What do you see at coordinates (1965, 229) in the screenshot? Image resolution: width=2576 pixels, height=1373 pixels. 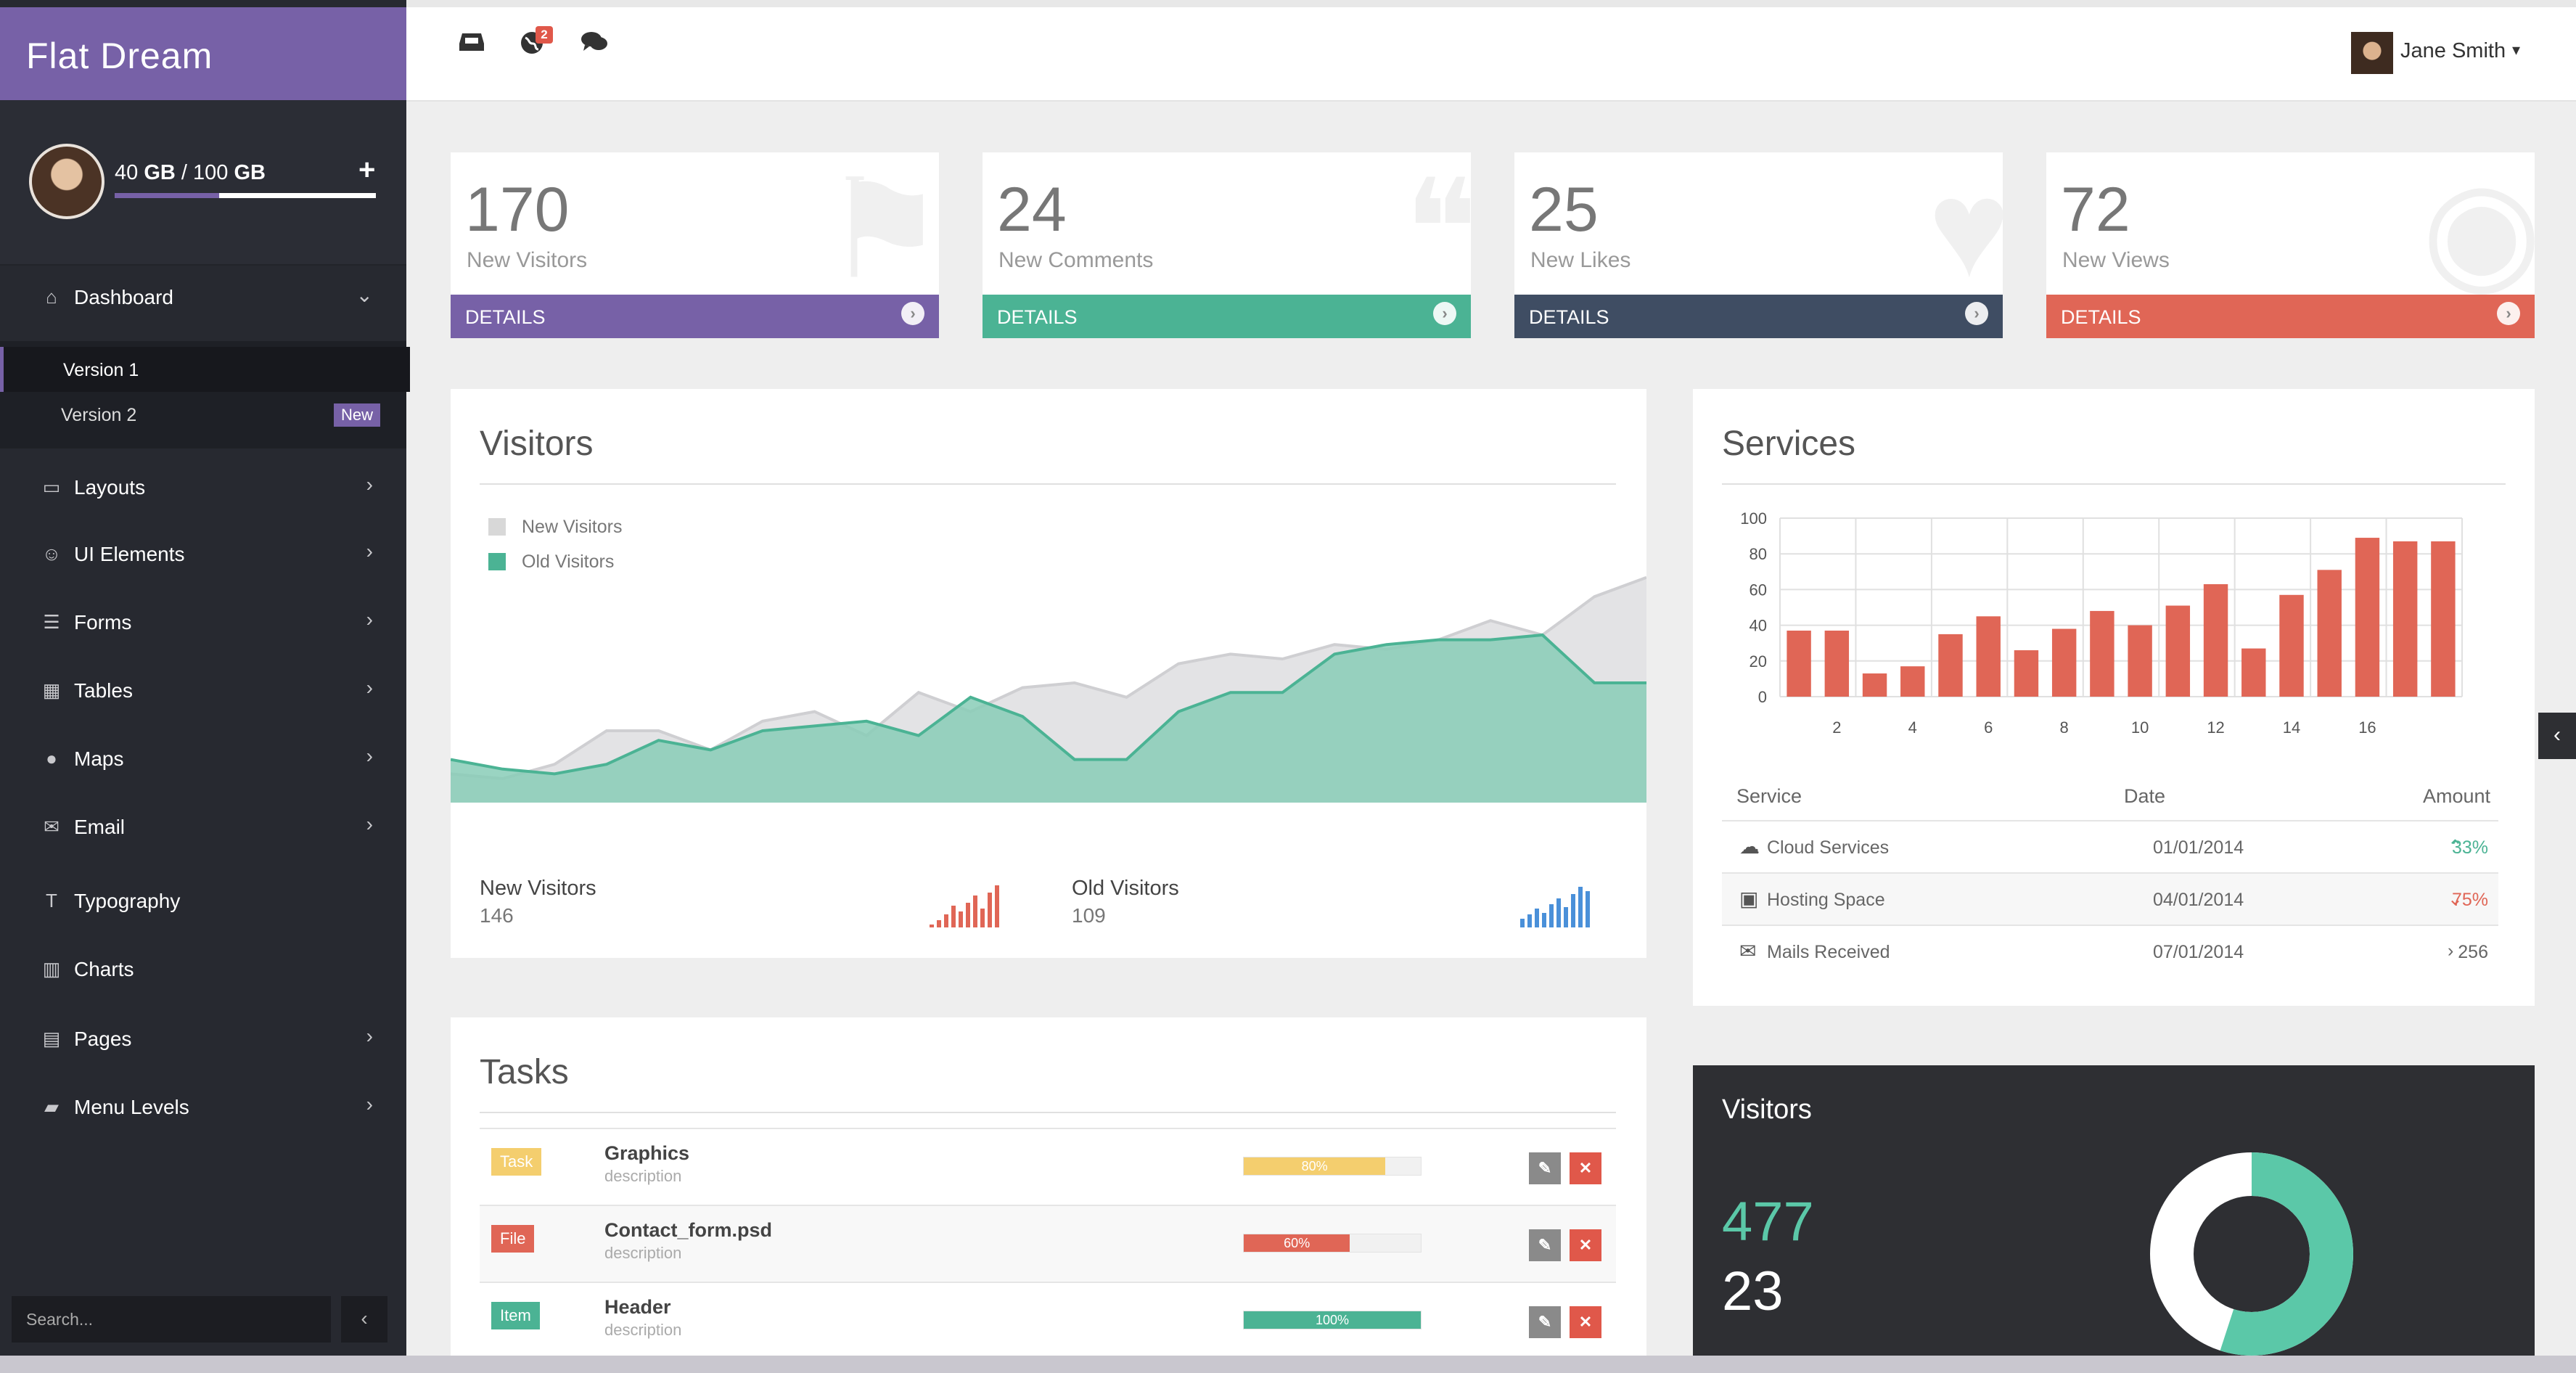 I see `heart-icon: ♥` at bounding box center [1965, 229].